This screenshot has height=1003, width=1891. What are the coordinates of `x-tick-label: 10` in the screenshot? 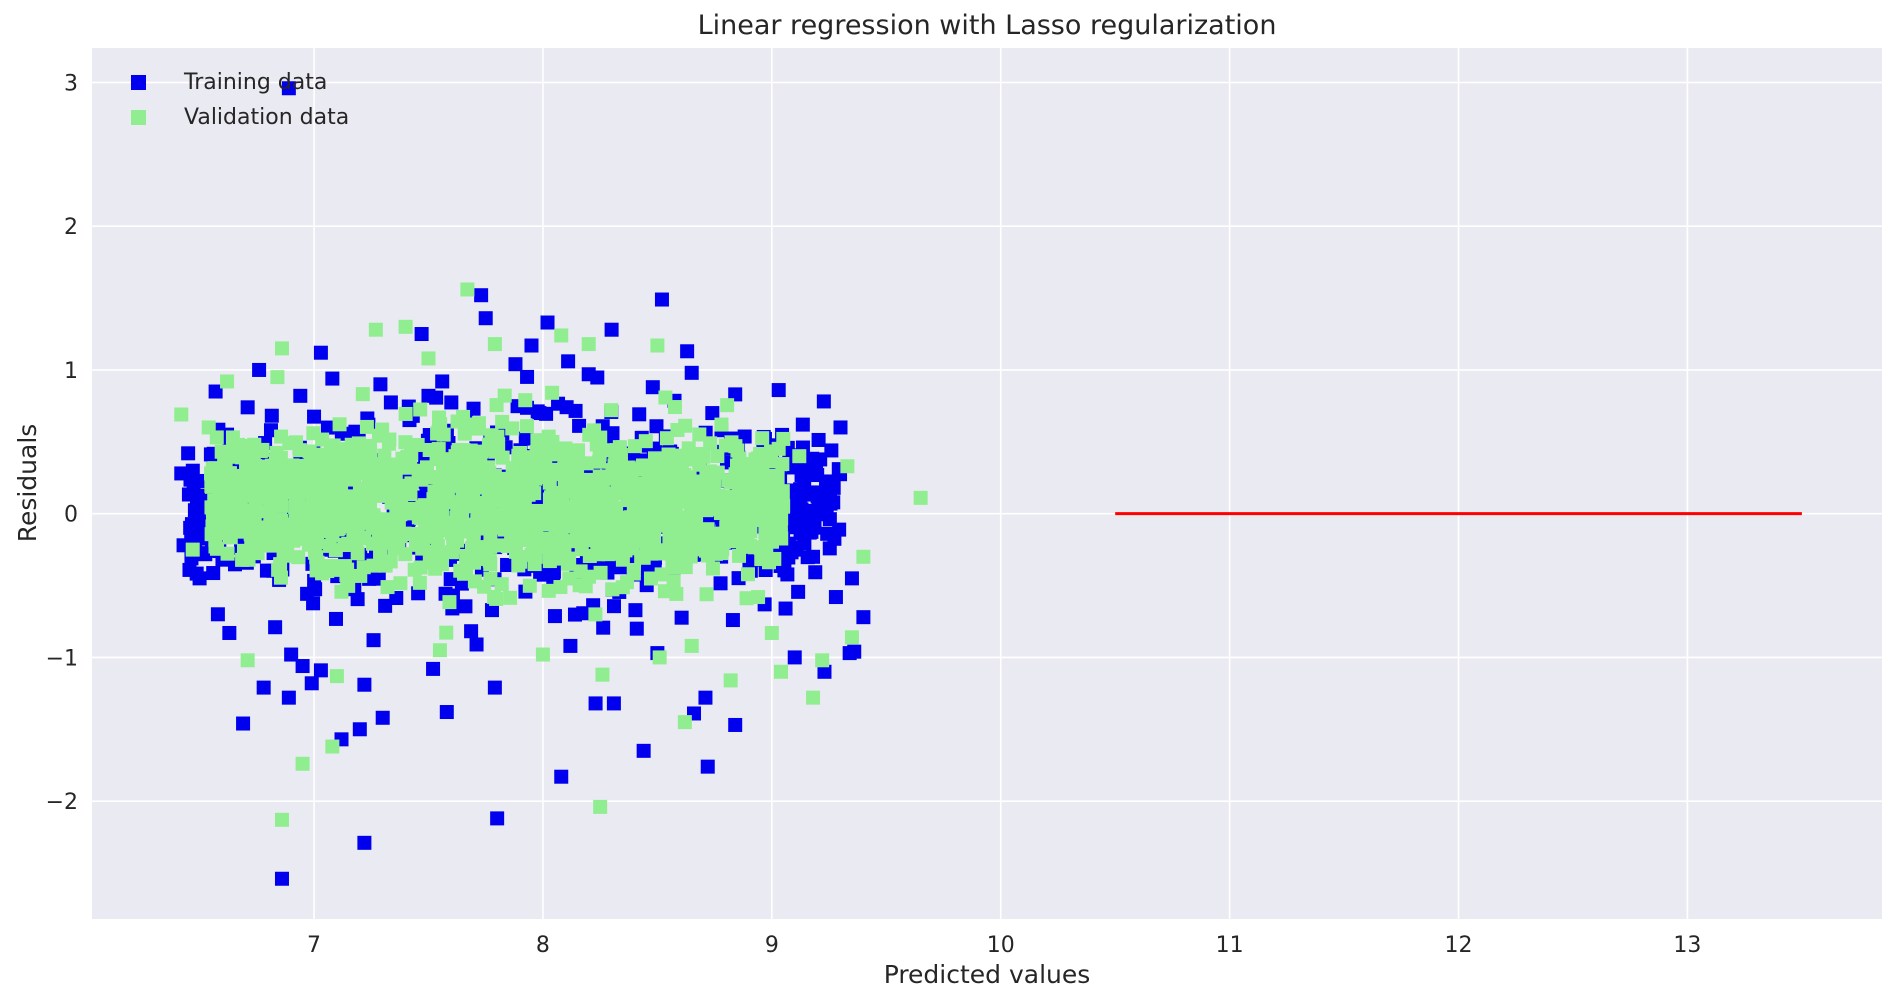 It's located at (1001, 945).